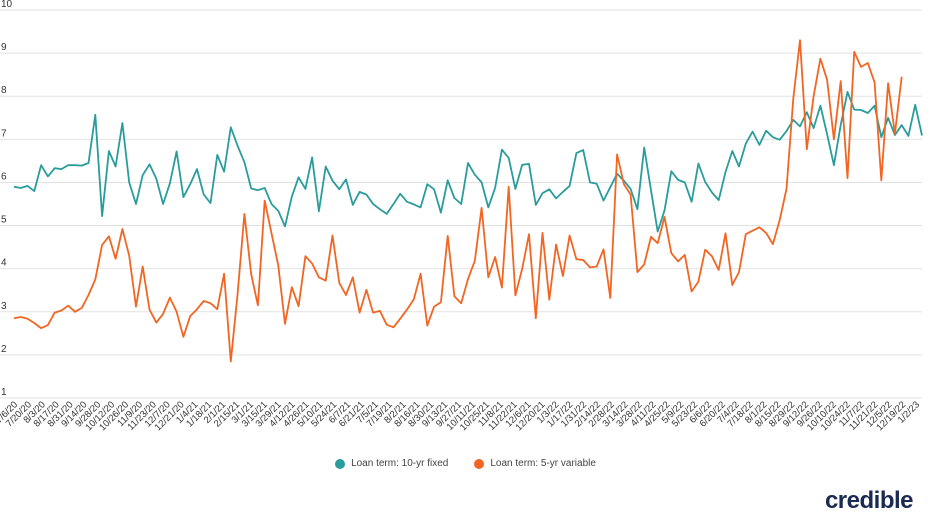  What do you see at coordinates (4, 176) in the screenshot?
I see `y-tick-label: 6` at bounding box center [4, 176].